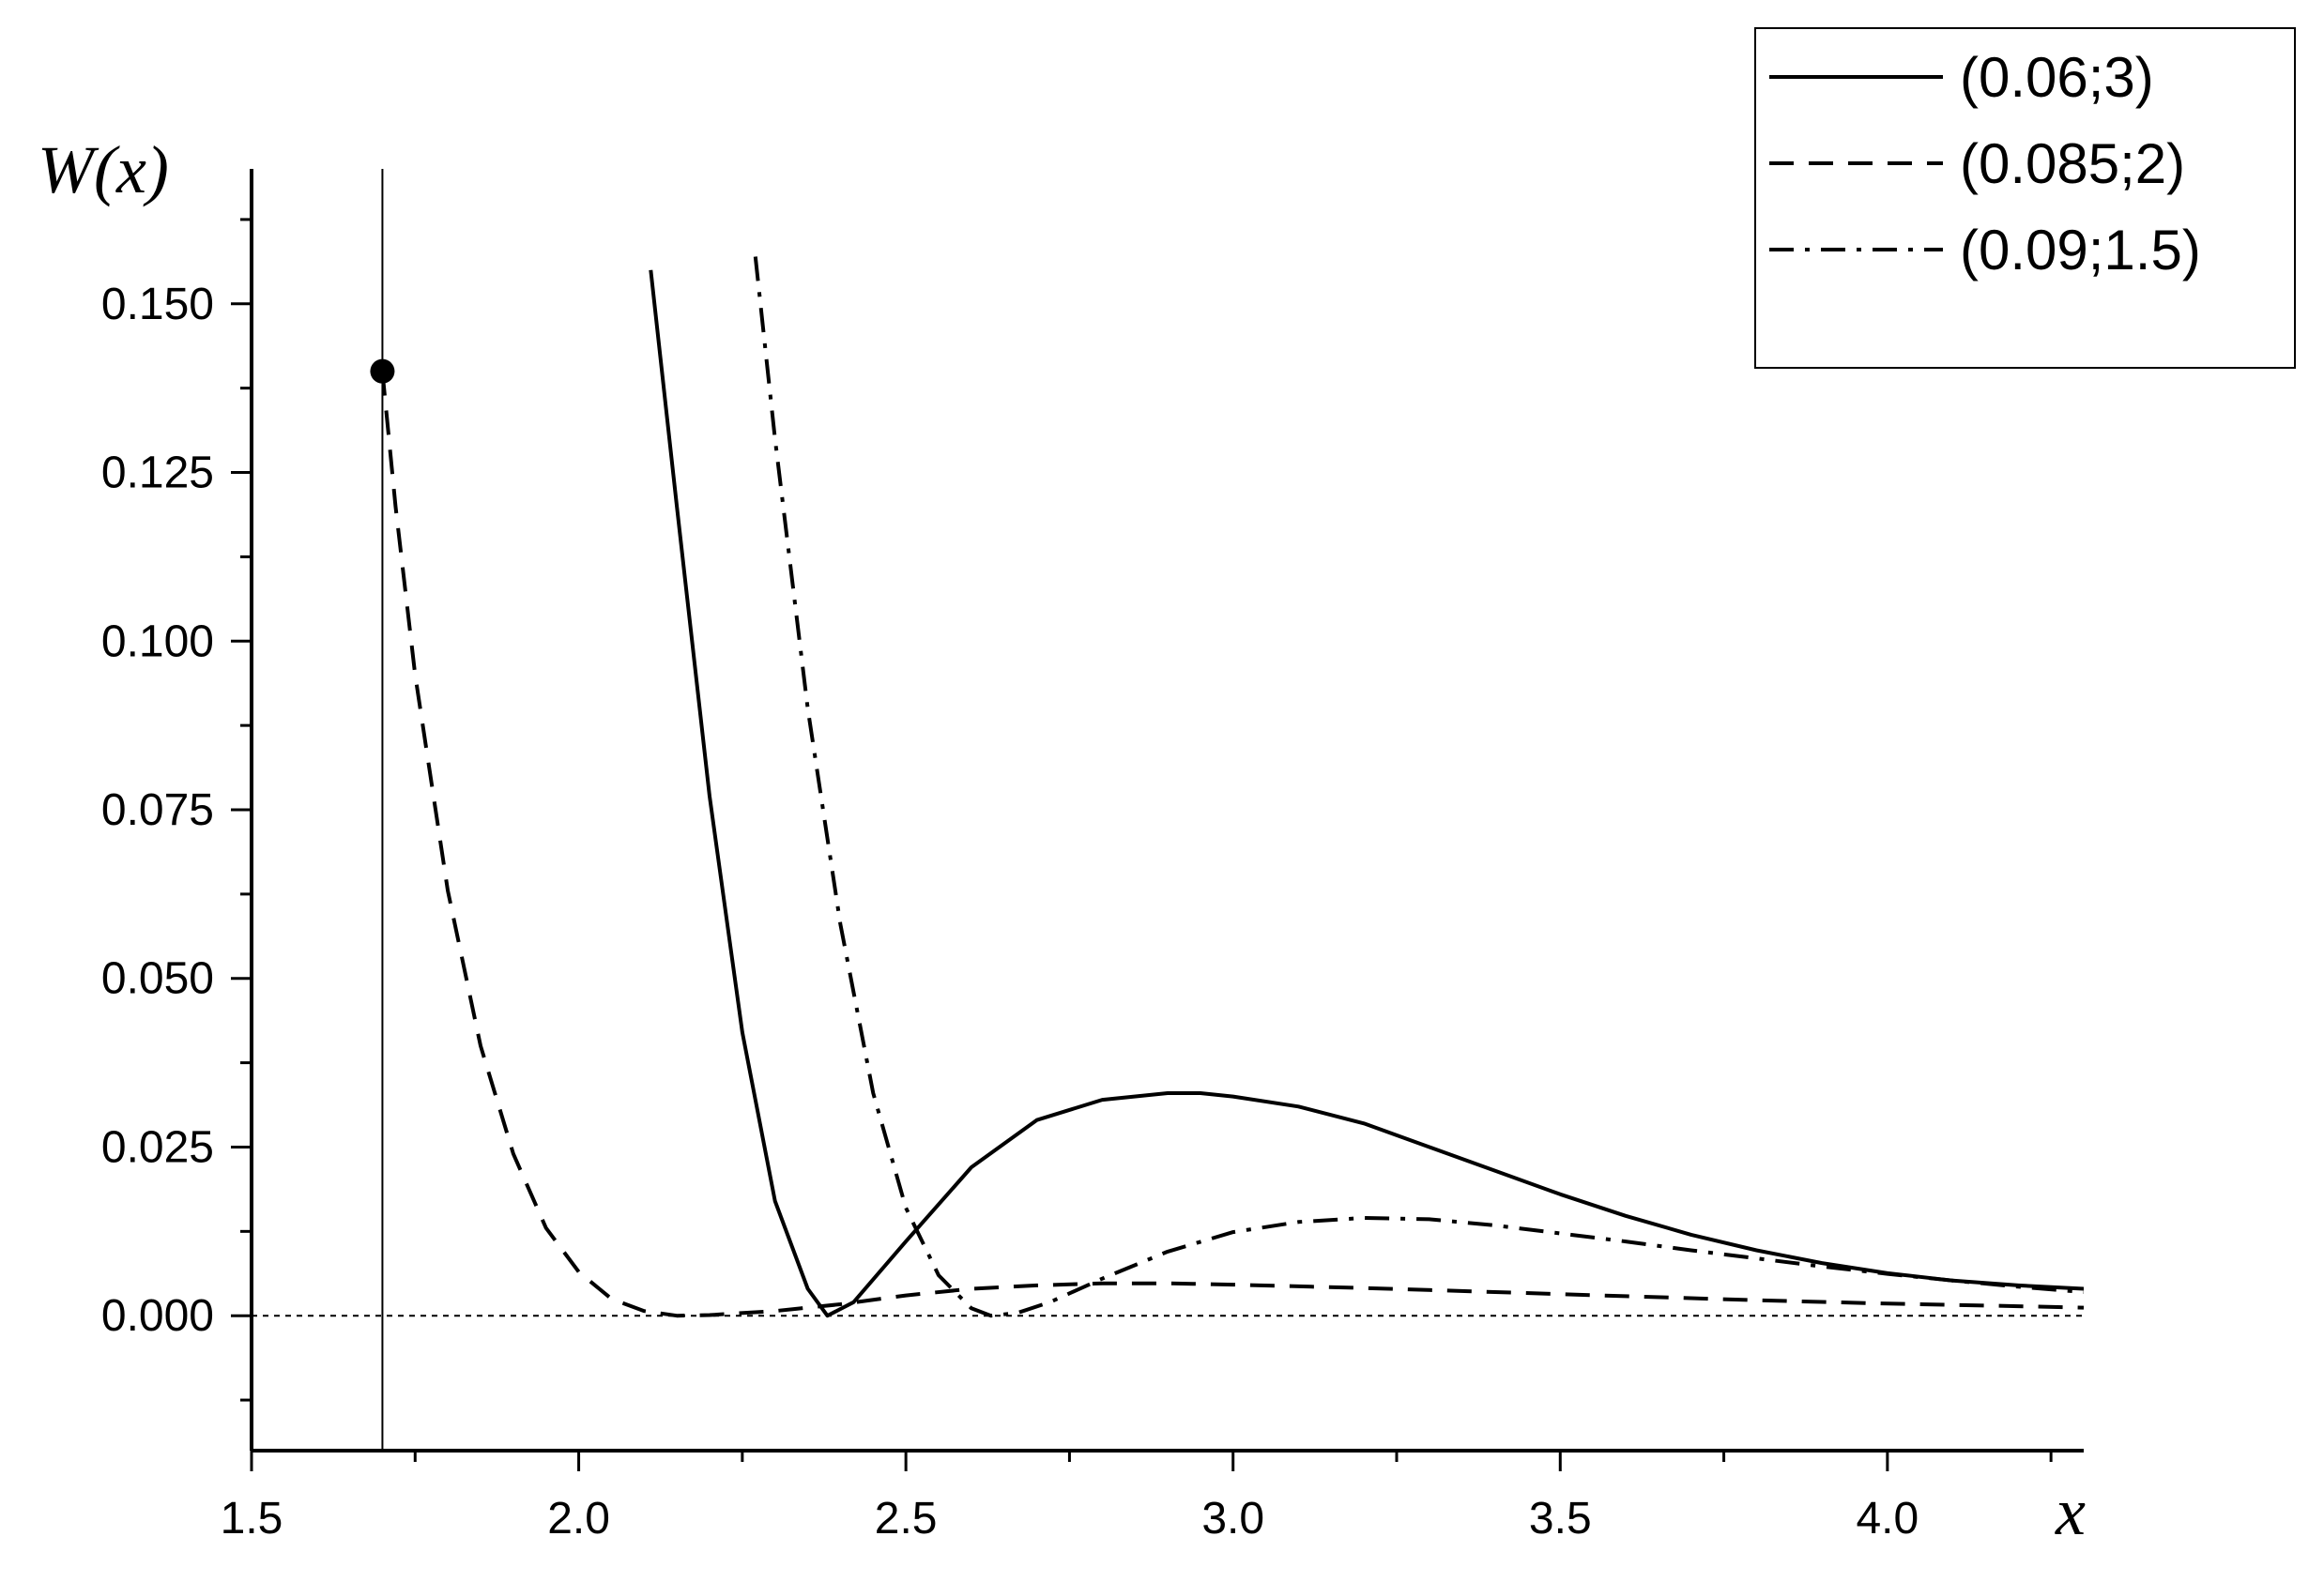 This screenshot has height=1582, width=2324. What do you see at coordinates (157, 979) in the screenshot?
I see `y-tick-label: 0.050` at bounding box center [157, 979].